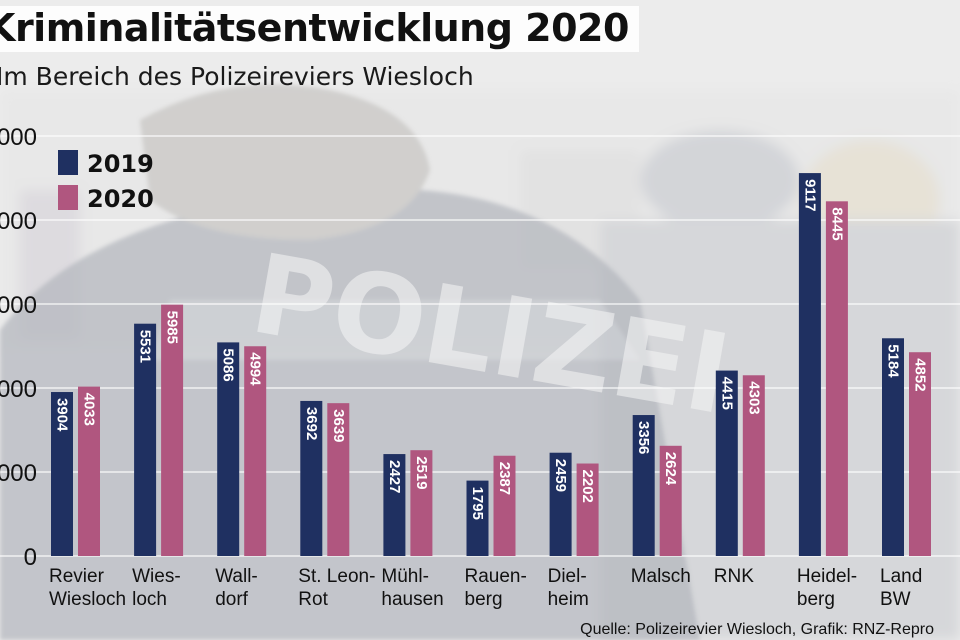  I want to click on bar-value-label: 2624, so click(670, 469).